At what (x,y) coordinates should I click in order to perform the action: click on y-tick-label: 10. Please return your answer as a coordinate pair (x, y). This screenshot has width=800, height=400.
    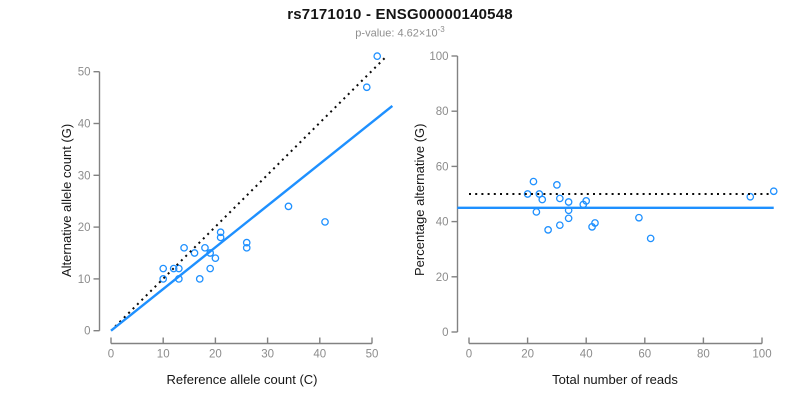
    Looking at the image, I should click on (84, 280).